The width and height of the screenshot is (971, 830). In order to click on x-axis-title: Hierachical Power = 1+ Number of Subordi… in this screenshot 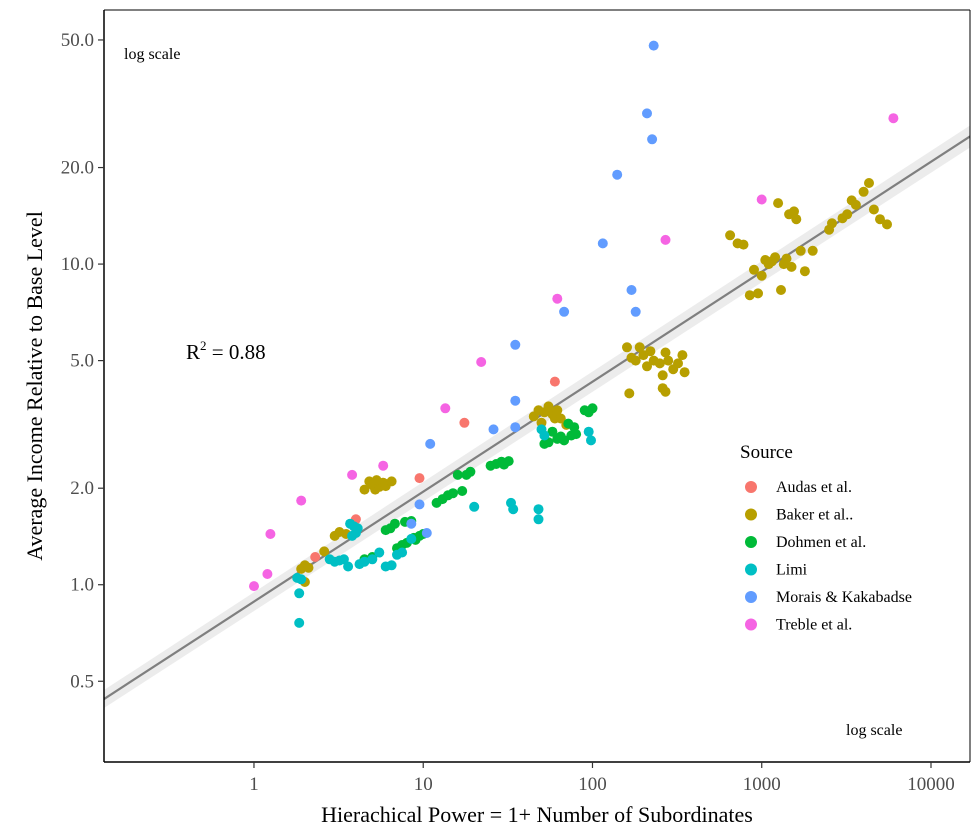, I will do `click(537, 814)`.